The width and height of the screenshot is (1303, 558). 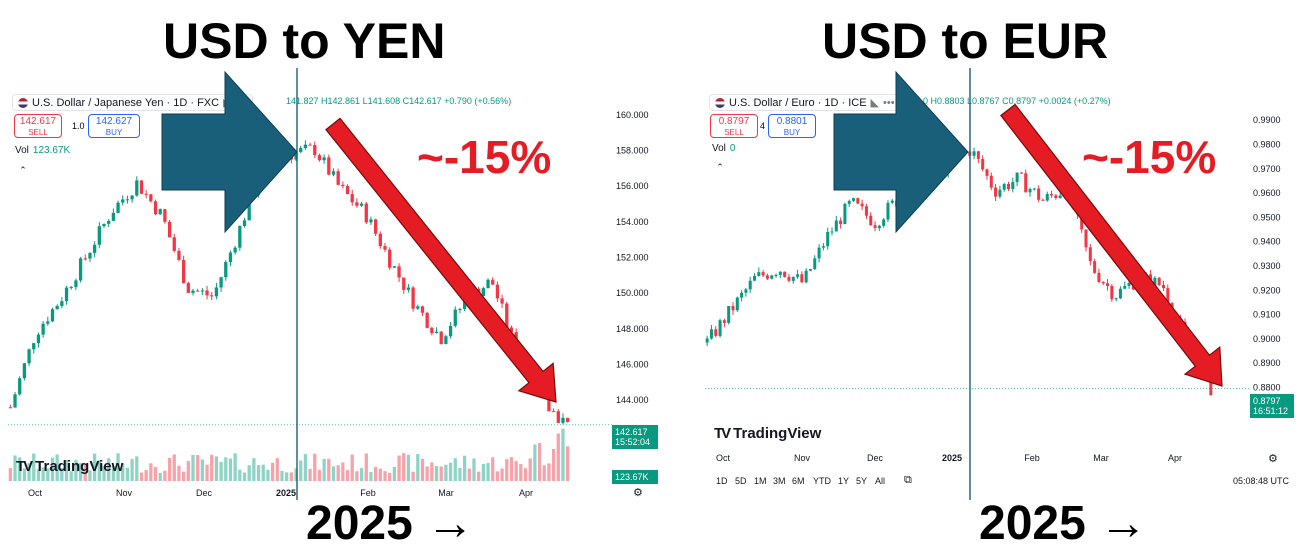 What do you see at coordinates (1032, 458) in the screenshot?
I see `x-tick-label: Feb` at bounding box center [1032, 458].